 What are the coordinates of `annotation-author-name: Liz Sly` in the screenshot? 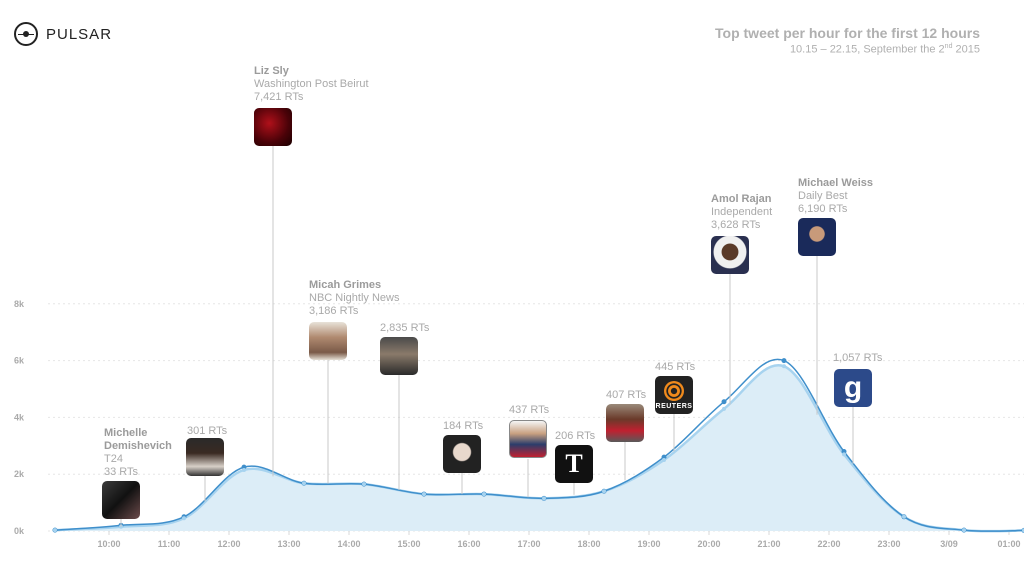 It's located at (271, 71).